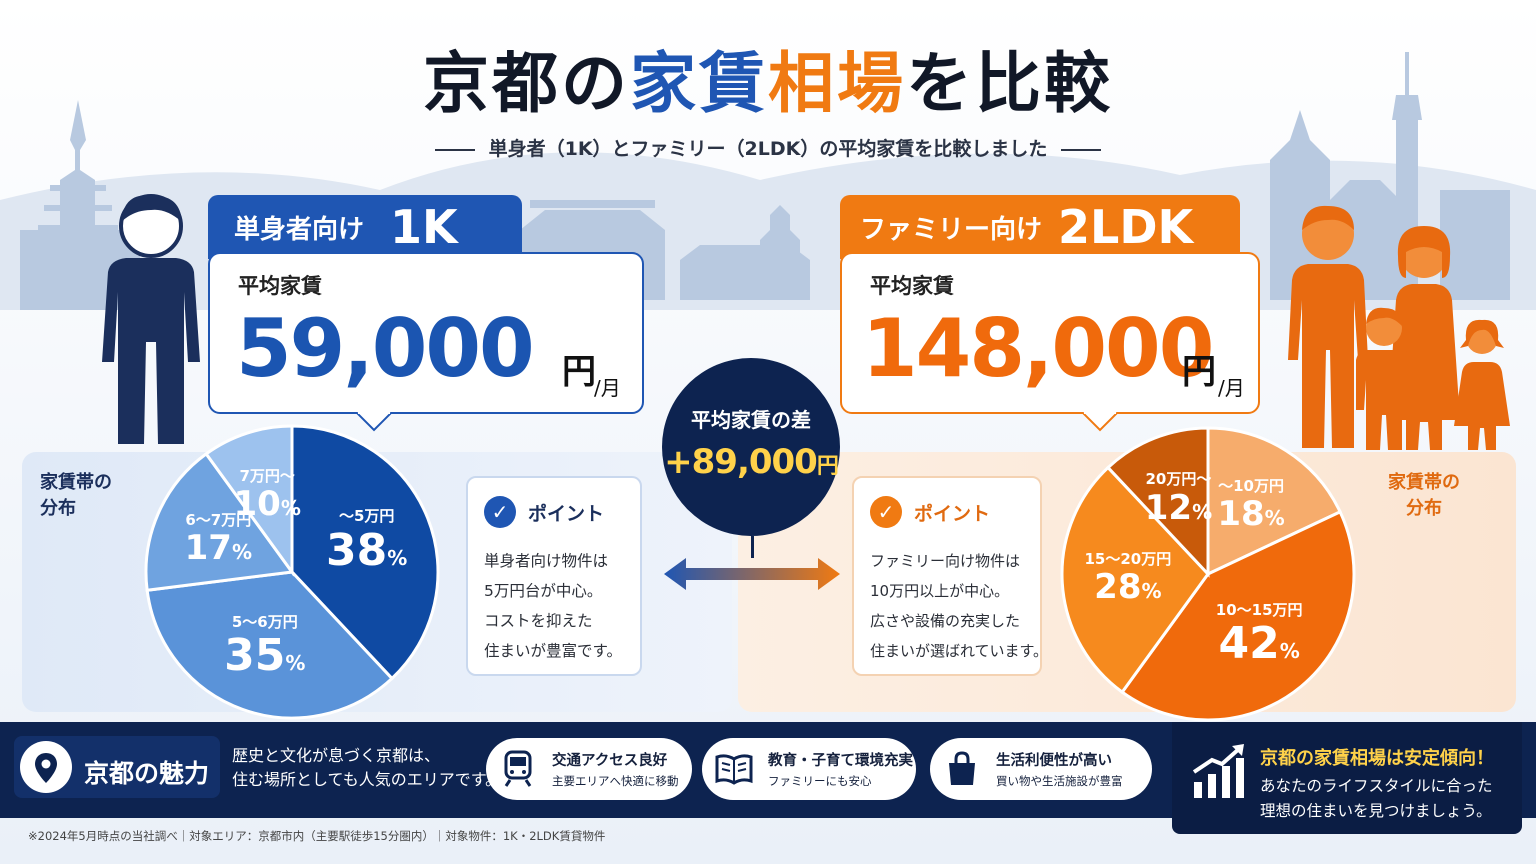 The width and height of the screenshot is (1536, 864). What do you see at coordinates (615, 781) in the screenshot?
I see `feature-transport-sub: 主要エリアへ快適に移動` at bounding box center [615, 781].